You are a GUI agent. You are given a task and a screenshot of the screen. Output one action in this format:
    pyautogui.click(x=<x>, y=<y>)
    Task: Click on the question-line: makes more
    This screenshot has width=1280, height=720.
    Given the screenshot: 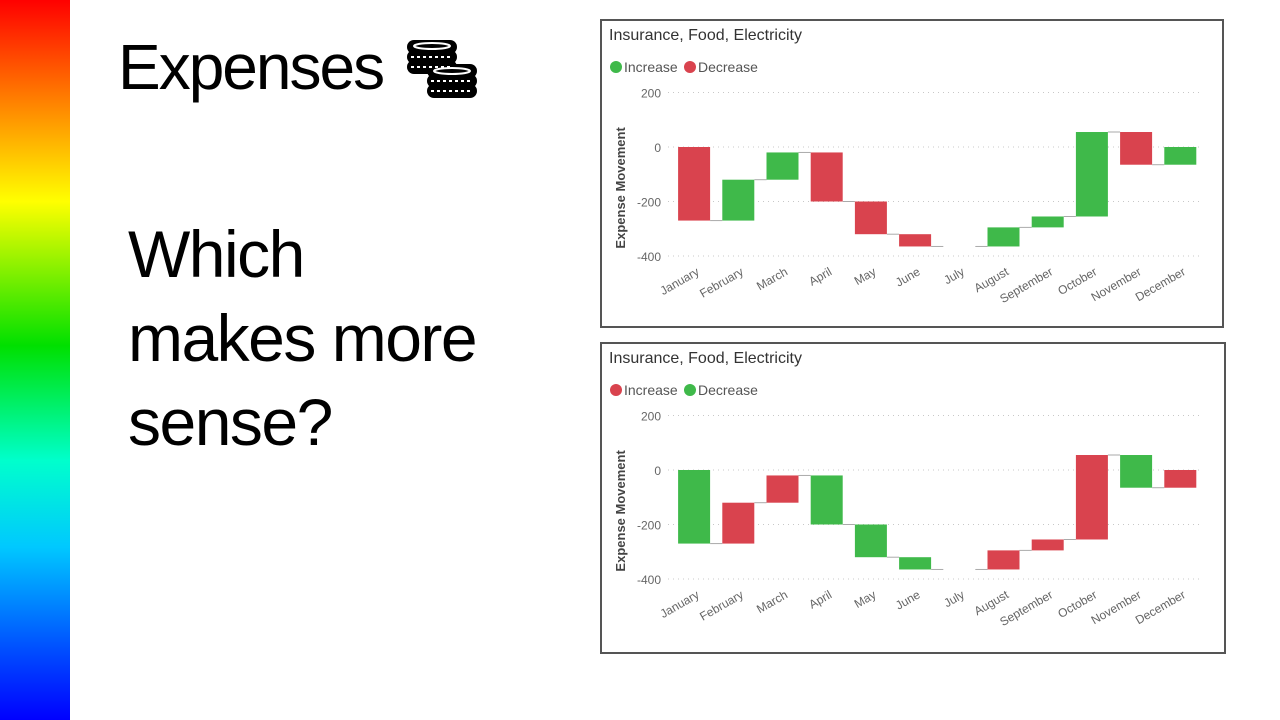 What is the action you would take?
    pyautogui.click(x=303, y=338)
    